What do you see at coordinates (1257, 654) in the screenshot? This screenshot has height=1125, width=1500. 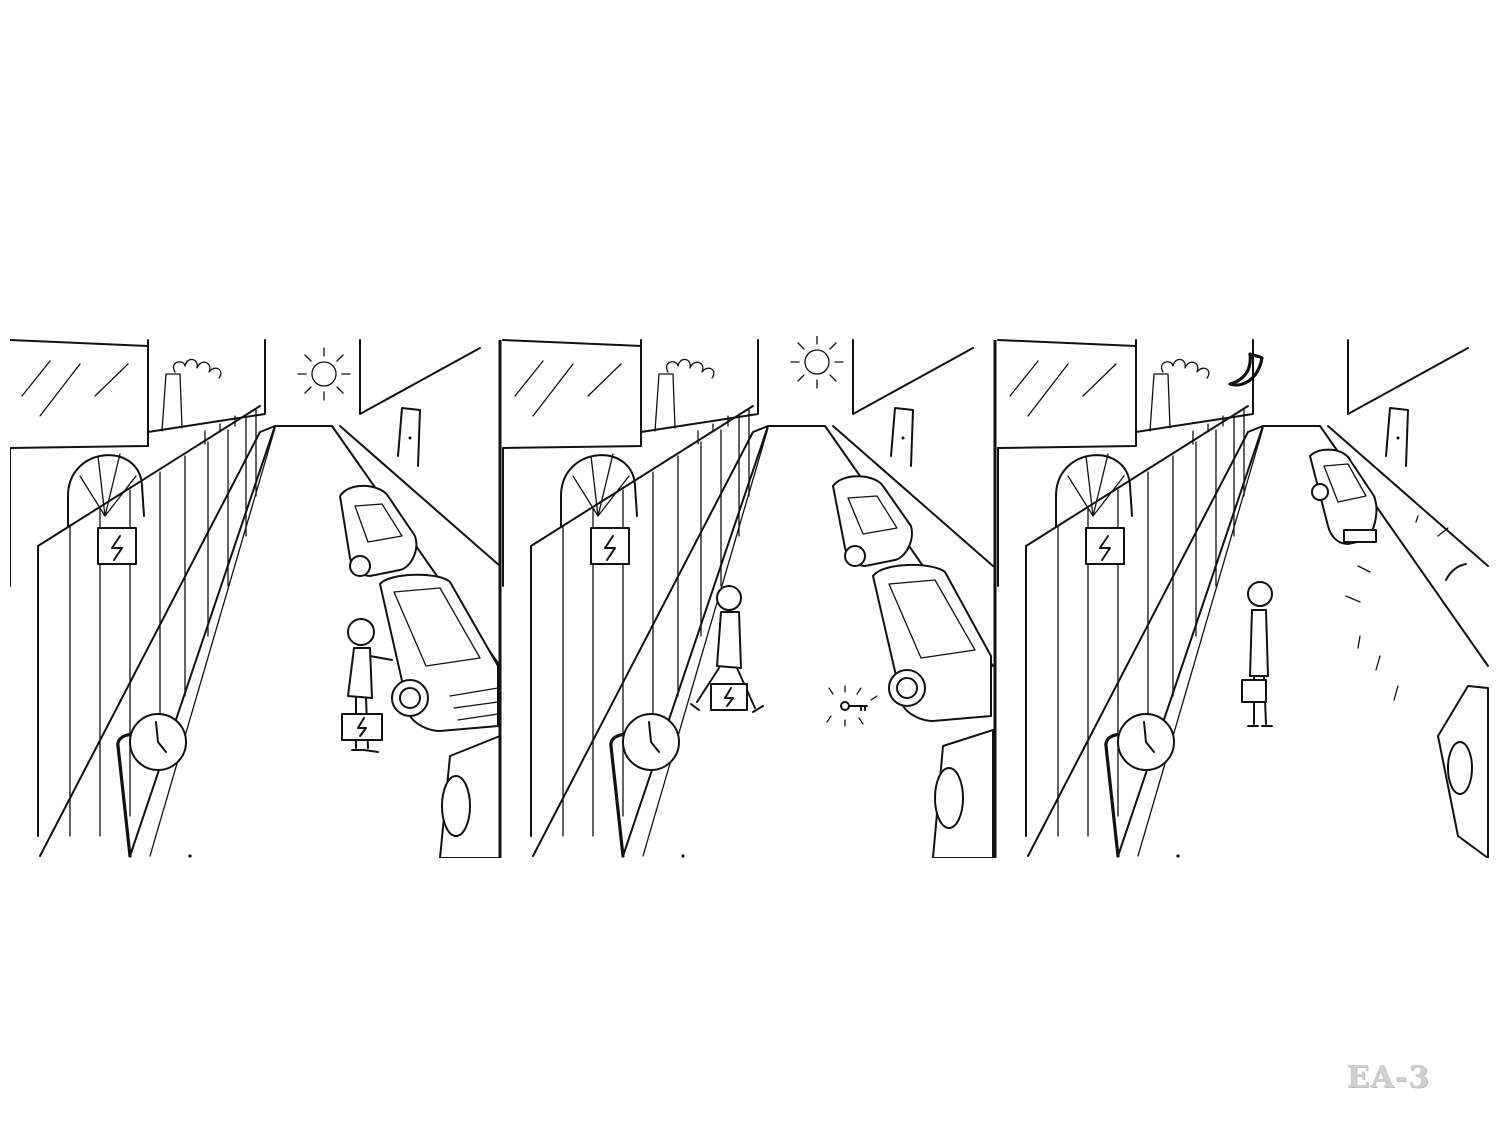 I see `man-standing` at bounding box center [1257, 654].